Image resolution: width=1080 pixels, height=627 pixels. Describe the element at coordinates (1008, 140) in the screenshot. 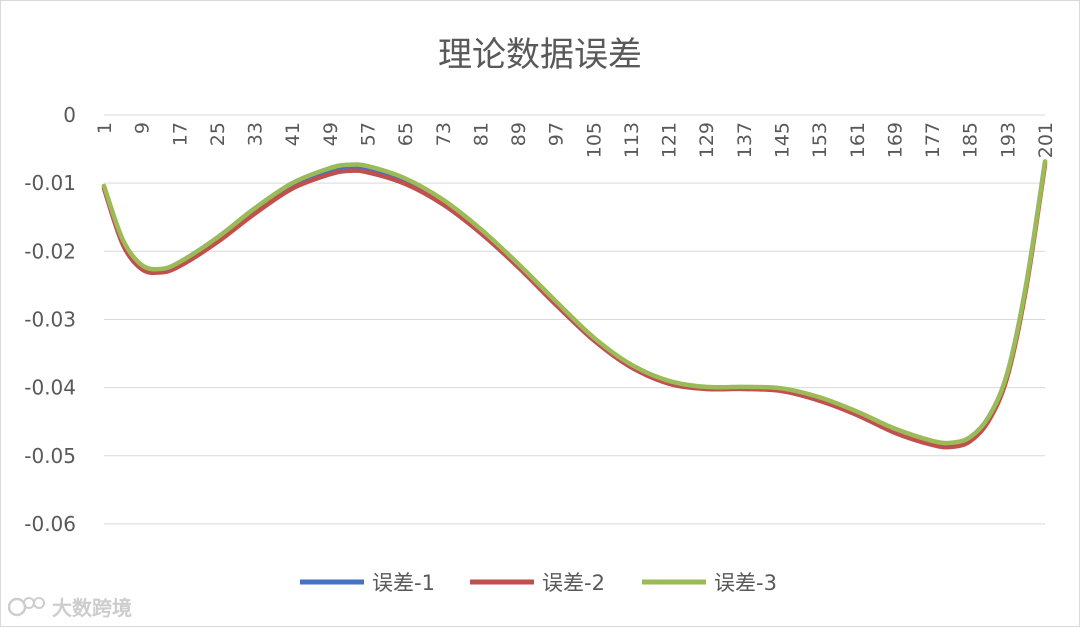

I see `x-tick-label: 193` at that location.